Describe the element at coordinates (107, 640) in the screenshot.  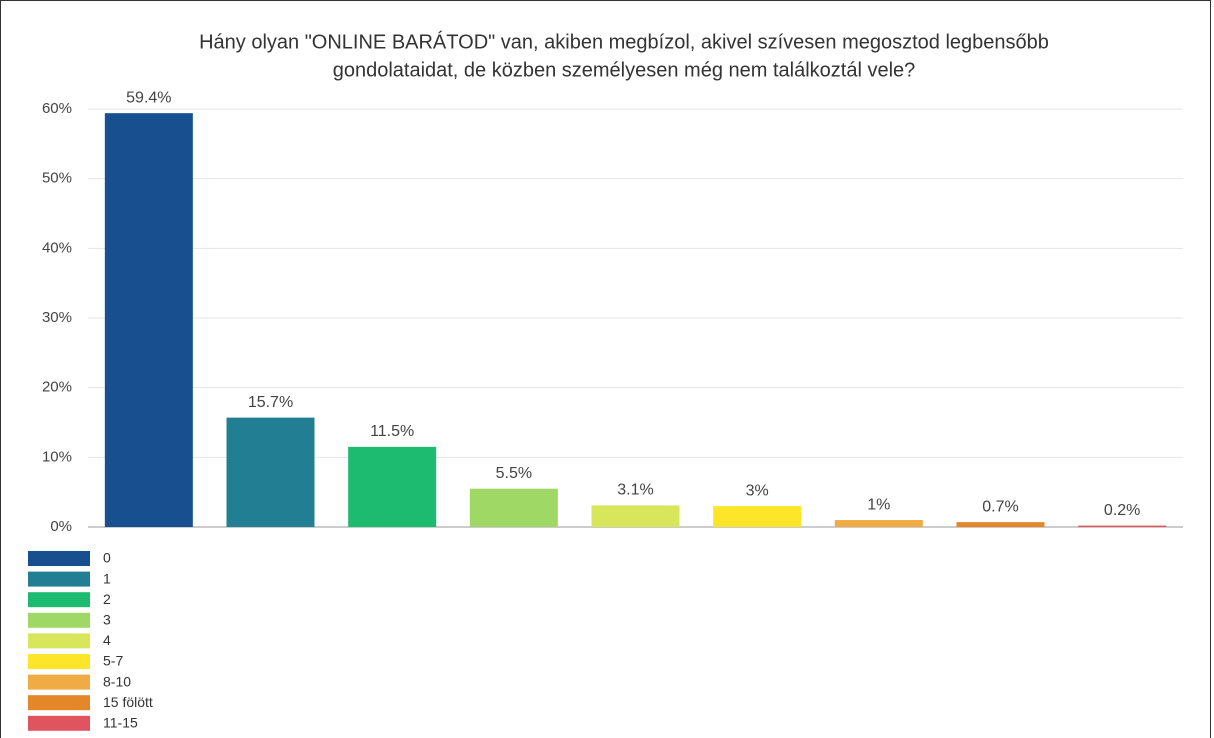
I see `legend-label: 4` at that location.